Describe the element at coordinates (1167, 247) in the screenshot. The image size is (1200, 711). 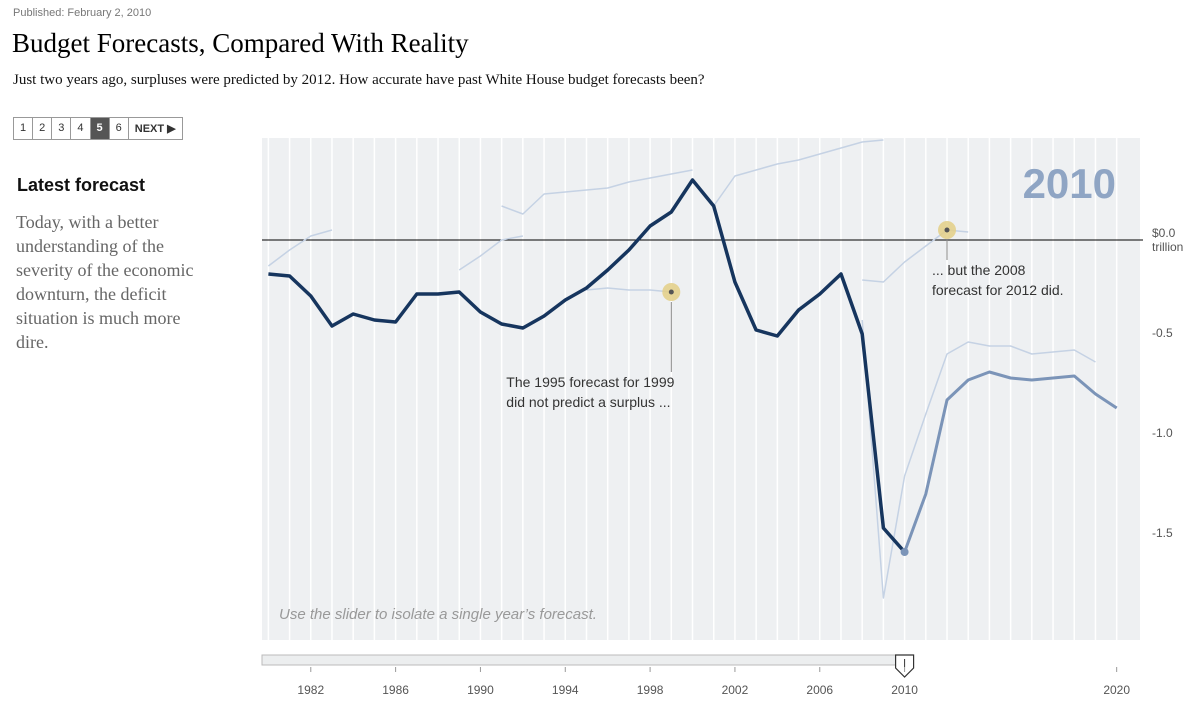
I see `y-unit: trillion` at that location.